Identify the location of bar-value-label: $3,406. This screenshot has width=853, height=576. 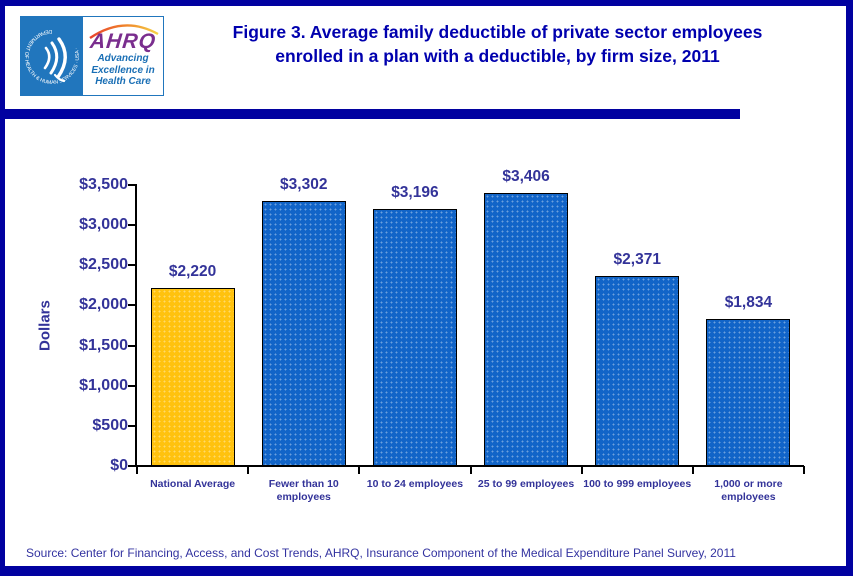
(526, 176).